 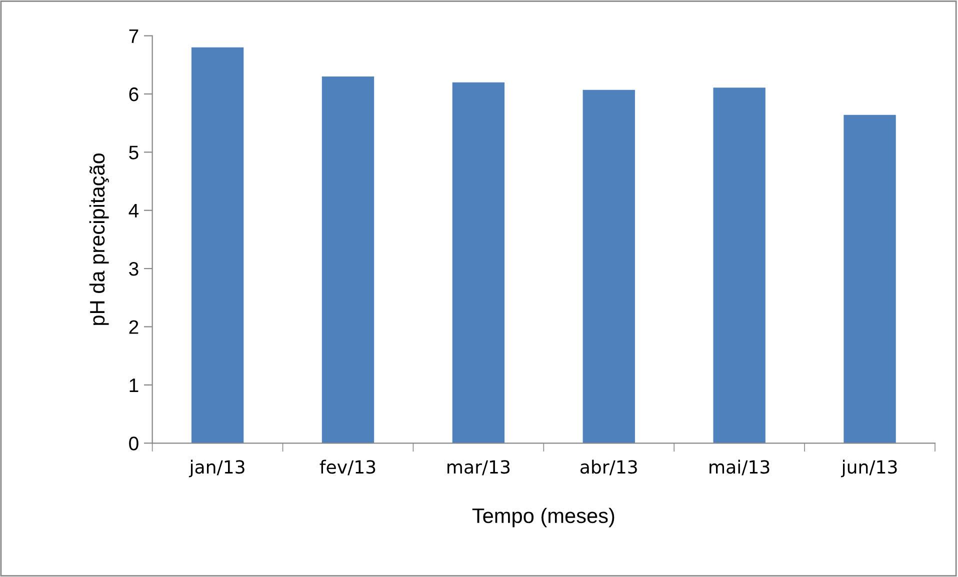 What do you see at coordinates (133, 211) in the screenshot?
I see `y-tick-label: 4` at bounding box center [133, 211].